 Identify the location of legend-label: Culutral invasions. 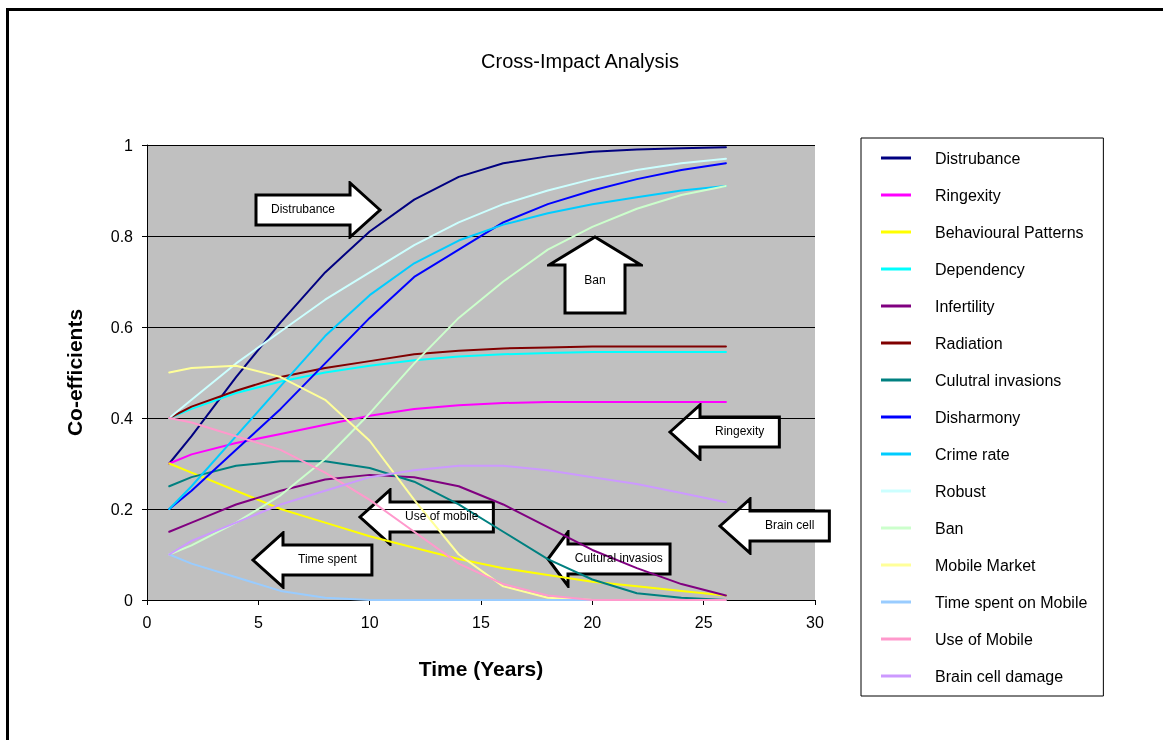
(998, 380).